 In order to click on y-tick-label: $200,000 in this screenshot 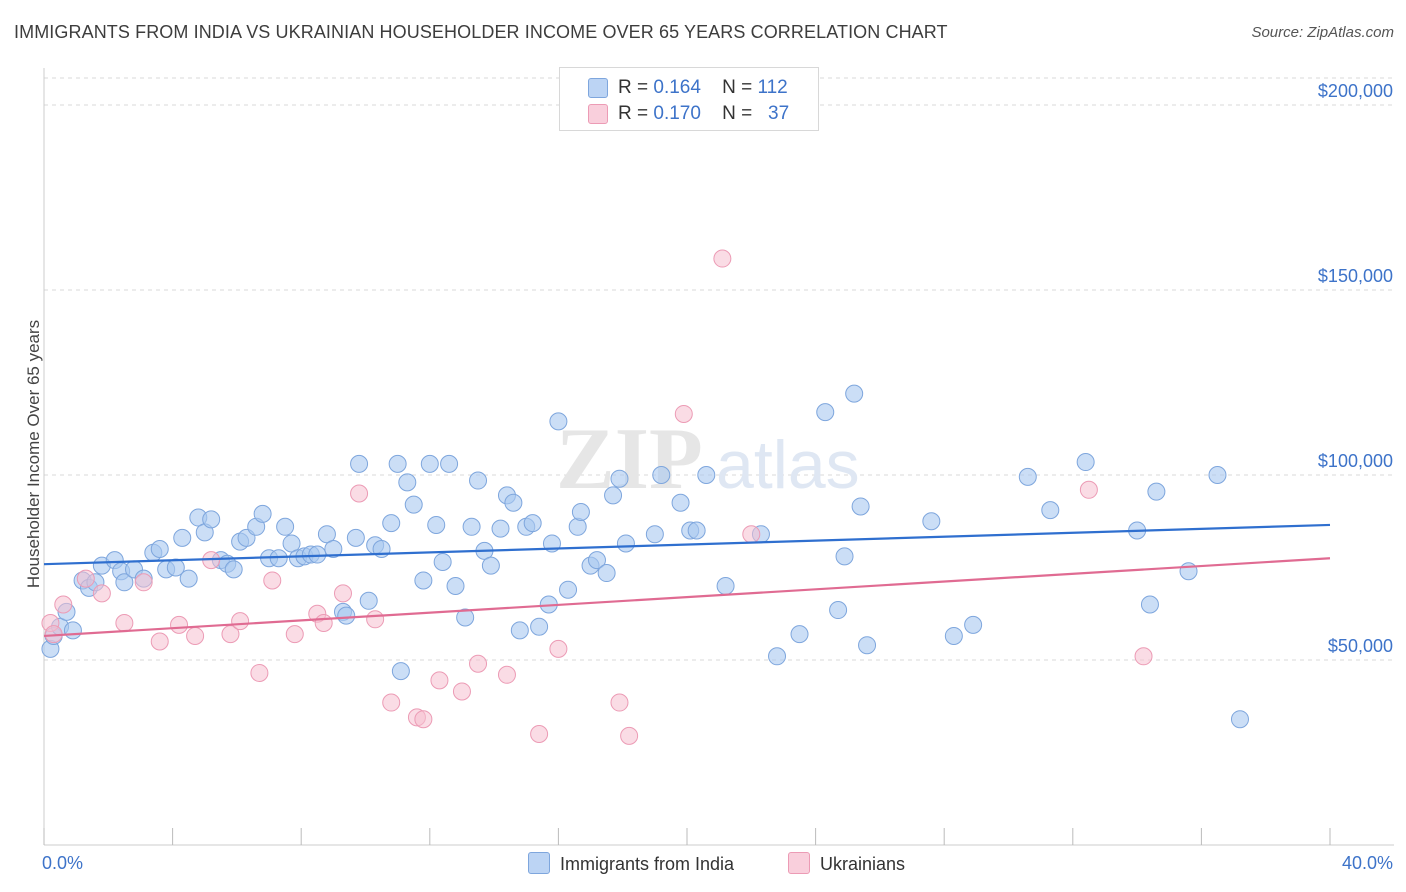, I will do `click(1355, 91)`.